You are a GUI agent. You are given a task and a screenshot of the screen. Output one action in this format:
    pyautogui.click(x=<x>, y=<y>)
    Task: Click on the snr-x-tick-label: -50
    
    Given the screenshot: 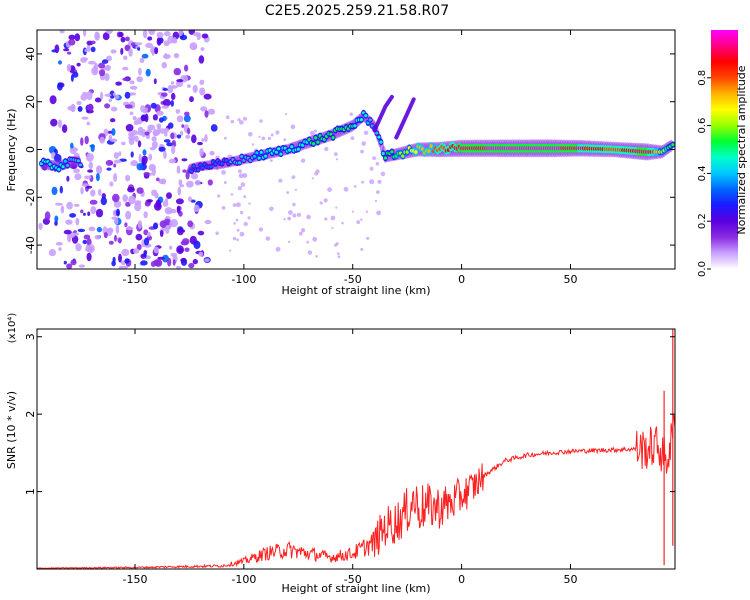 What is the action you would take?
    pyautogui.click(x=353, y=579)
    